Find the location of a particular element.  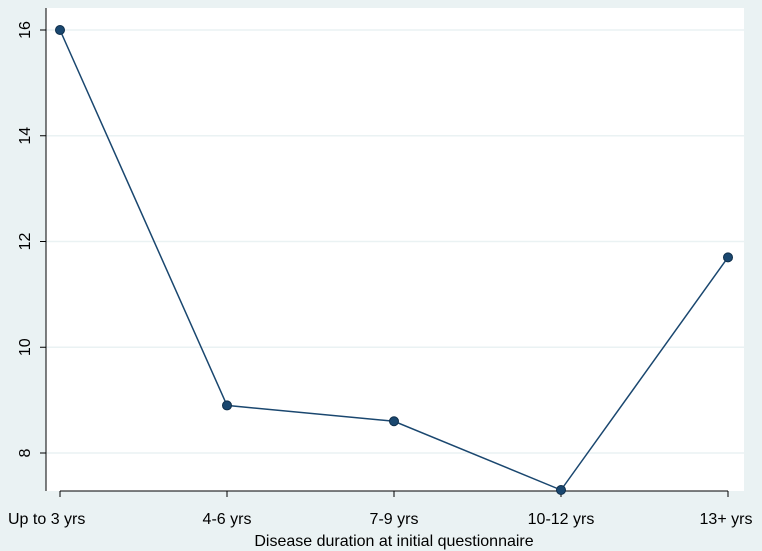

y-tick-label-12: 12 is located at coordinates (25, 242).